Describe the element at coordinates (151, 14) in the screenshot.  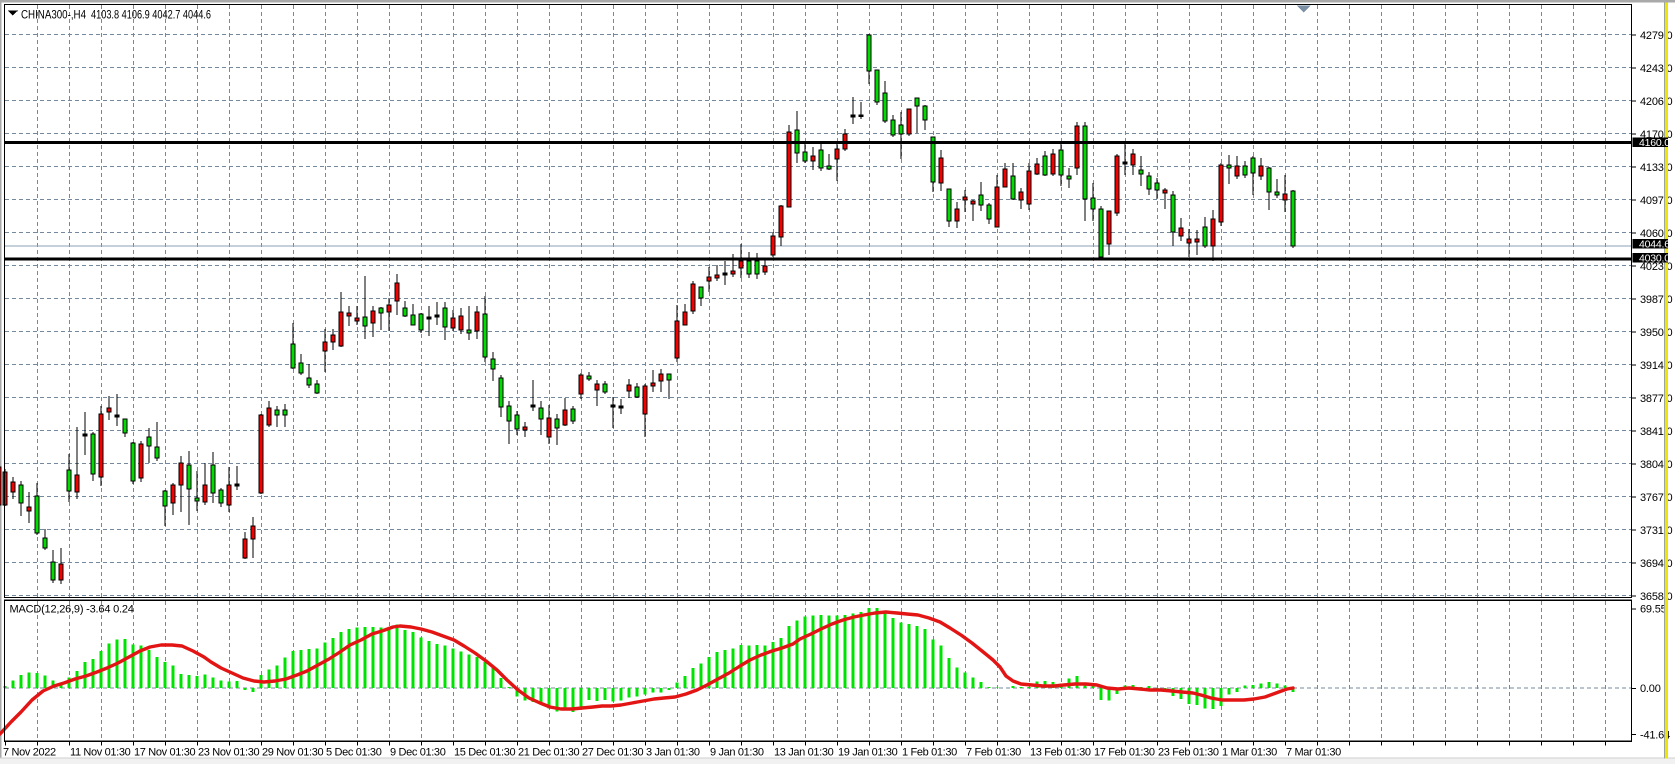
I see `svg-text: 4103.8 4106.9 4042.7 4044.6` at that location.